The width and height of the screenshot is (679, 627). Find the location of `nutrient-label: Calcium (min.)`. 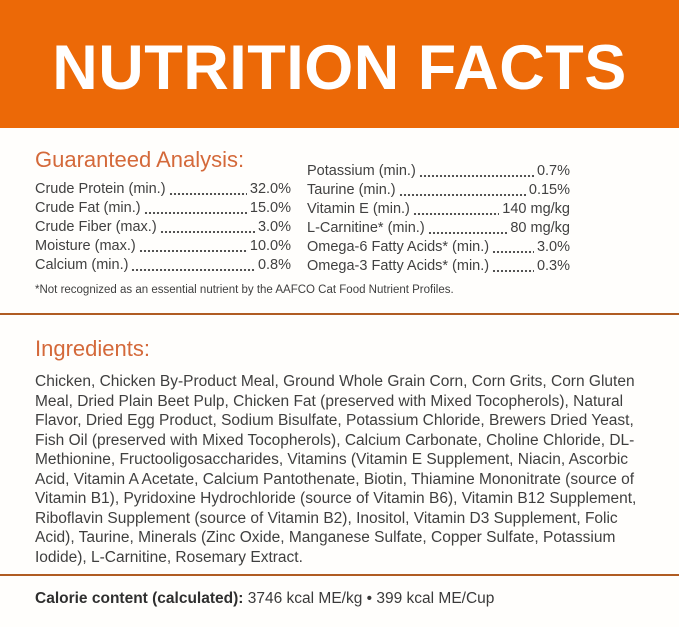

nutrient-label: Calcium (min.) is located at coordinates (82, 265).